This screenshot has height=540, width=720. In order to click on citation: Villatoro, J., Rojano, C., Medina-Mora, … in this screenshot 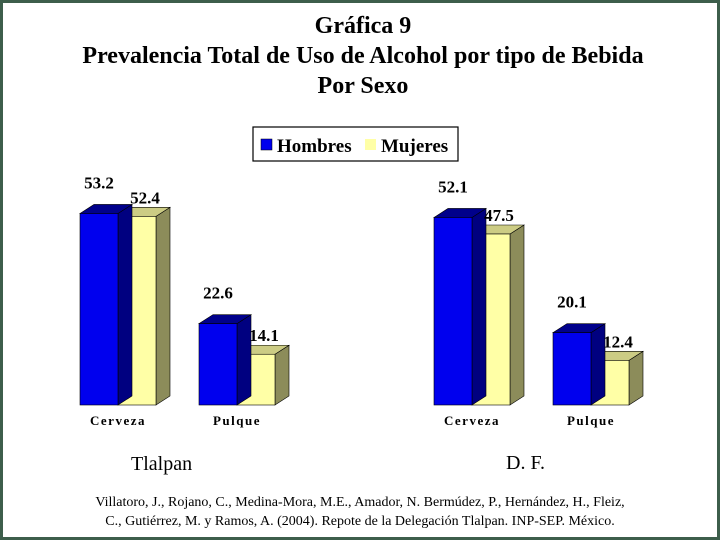, I will do `click(360, 512)`.